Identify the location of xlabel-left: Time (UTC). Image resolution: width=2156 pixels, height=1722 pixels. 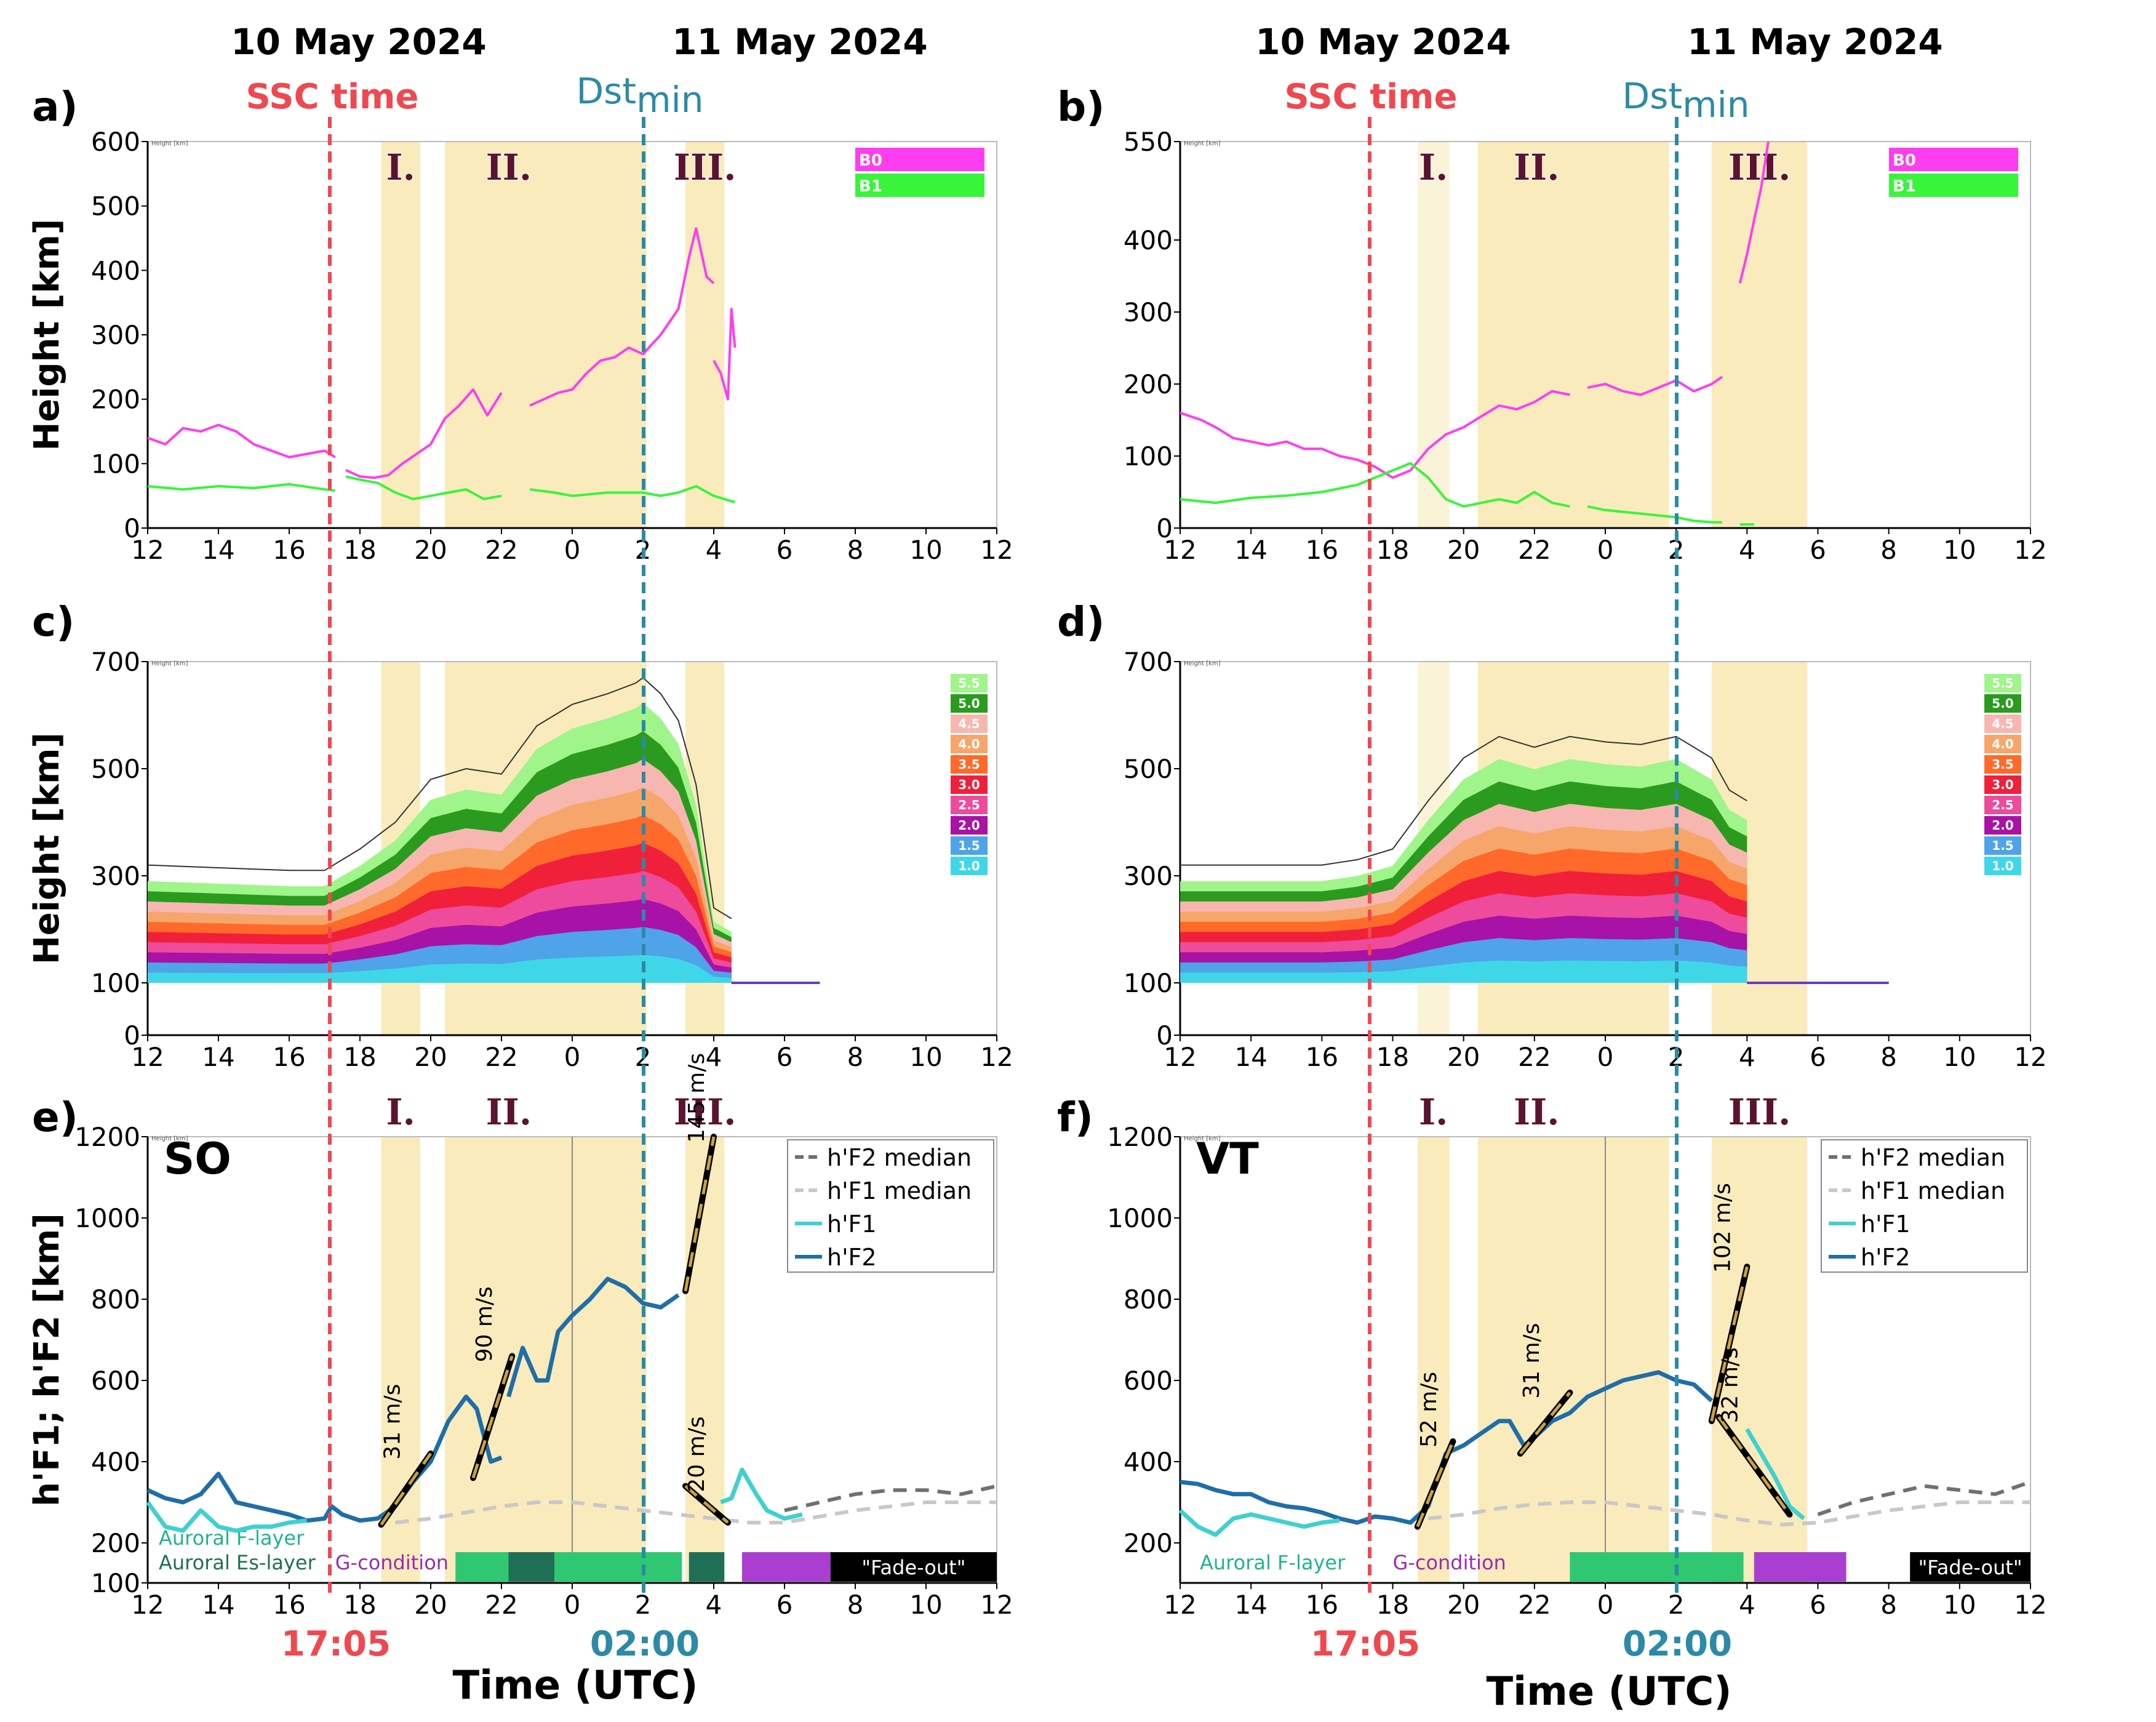
(575, 1685).